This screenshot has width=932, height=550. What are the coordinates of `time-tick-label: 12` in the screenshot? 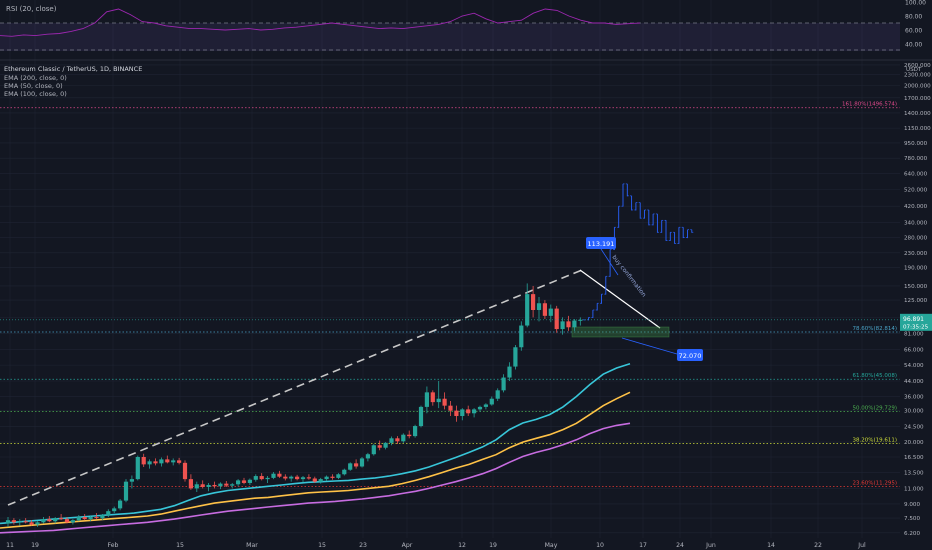 It's located at (462, 545).